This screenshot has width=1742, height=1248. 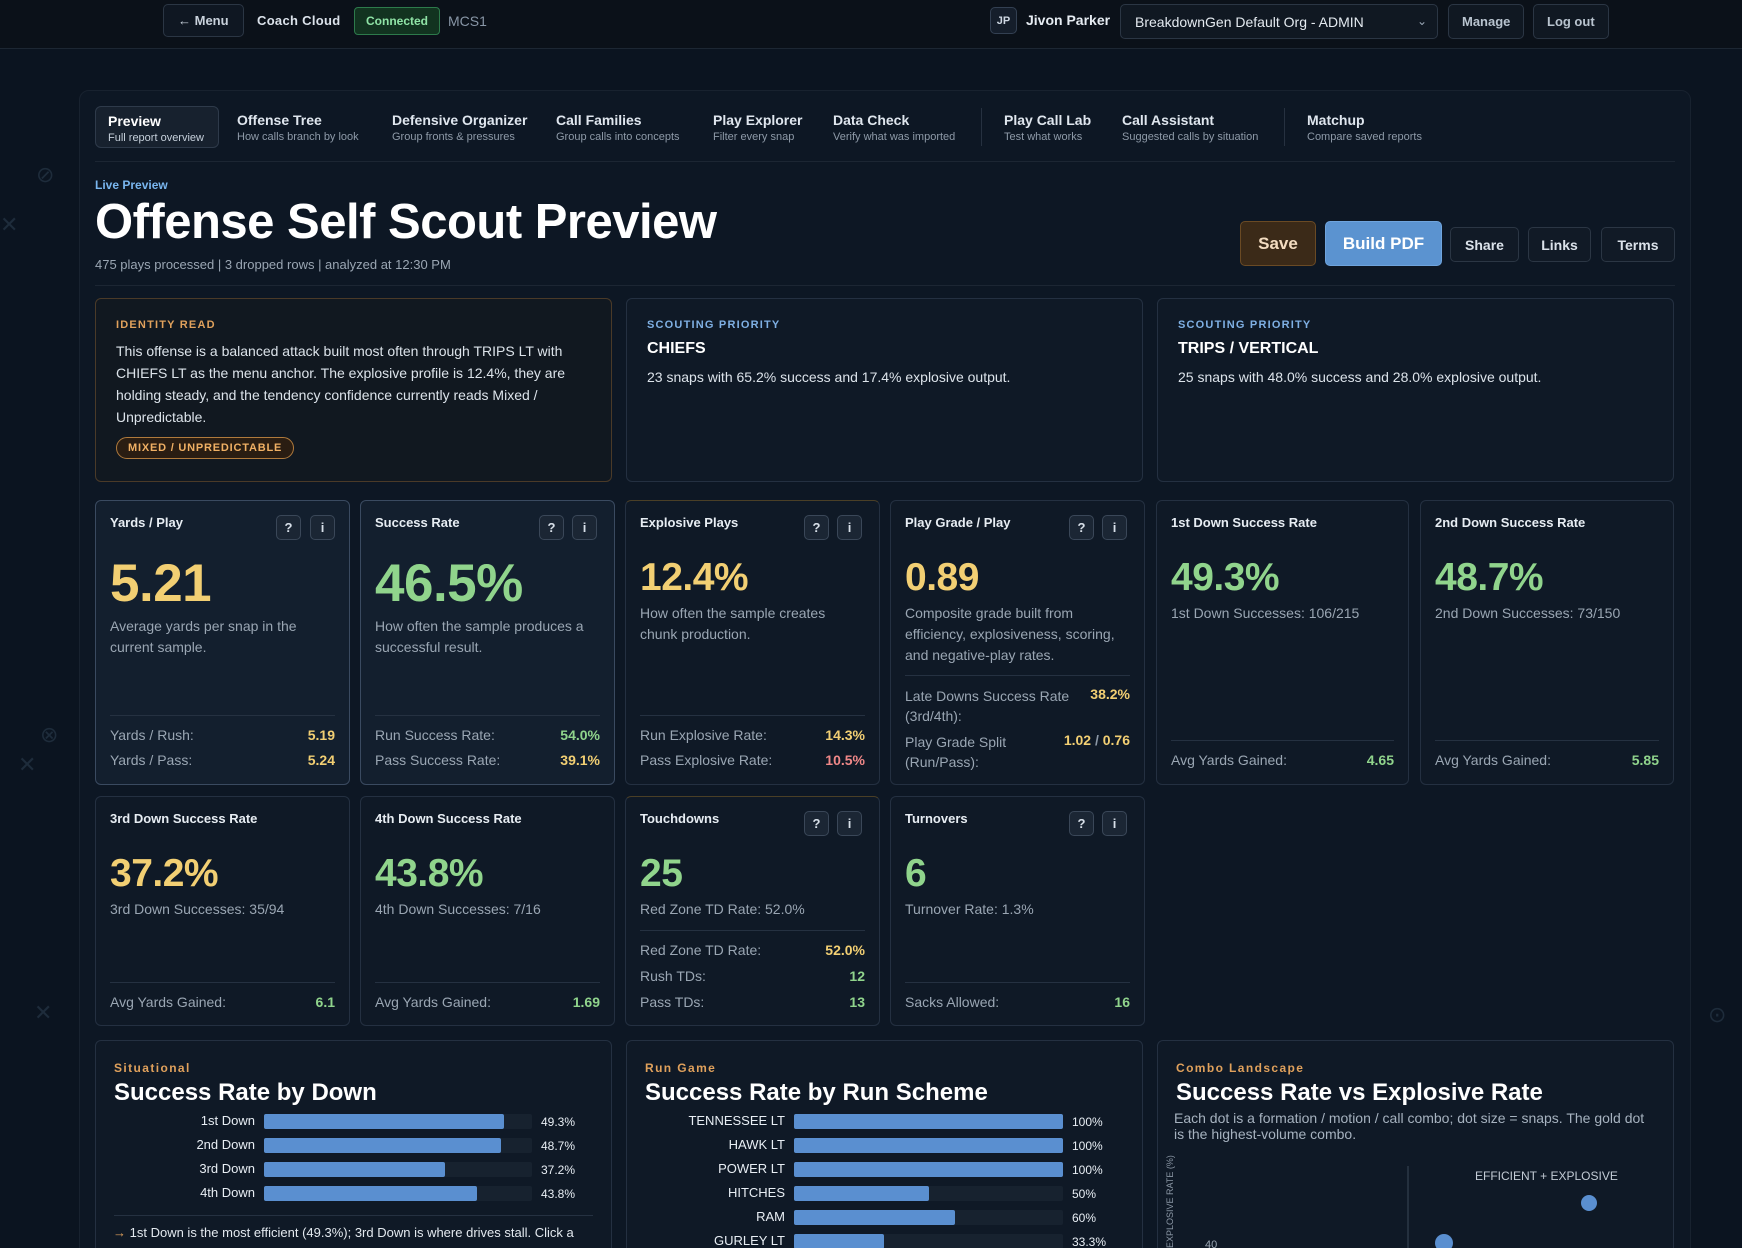 I want to click on tab-call-families: Call Families Group calls into concepts, so click(x=618, y=127).